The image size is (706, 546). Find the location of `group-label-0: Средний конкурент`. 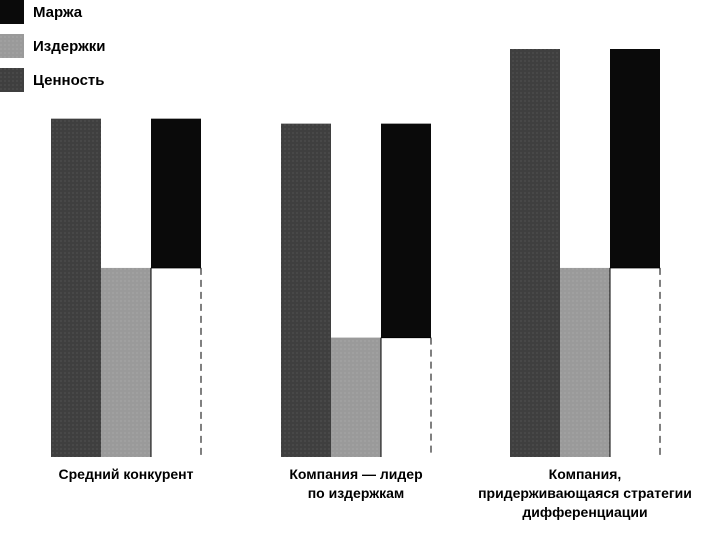

group-label-0: Средний конкурент is located at coordinates (126, 474).